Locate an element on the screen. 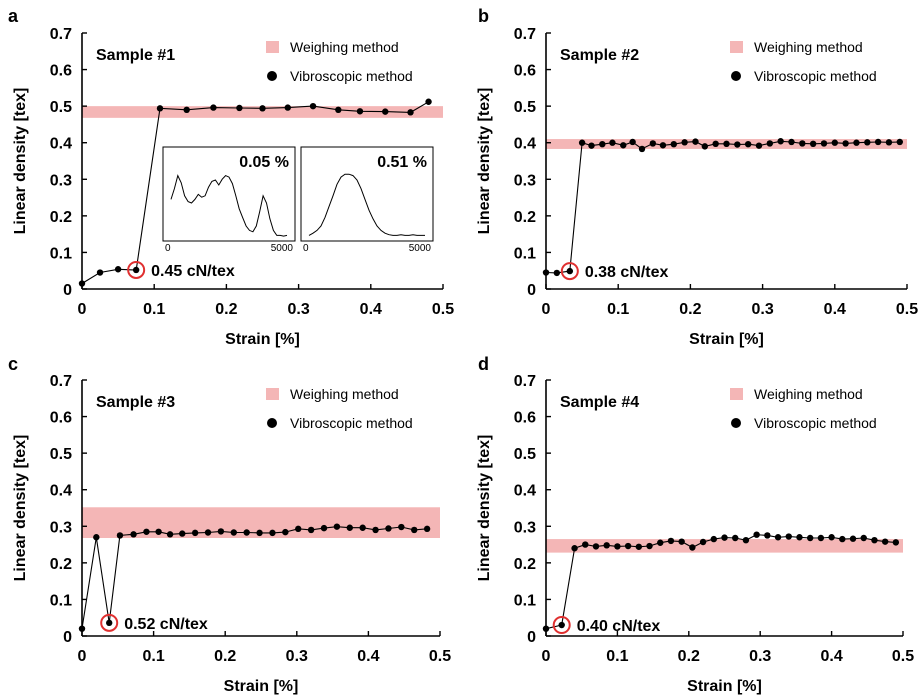  y-tick-label: 0.7 is located at coordinates (61, 381).